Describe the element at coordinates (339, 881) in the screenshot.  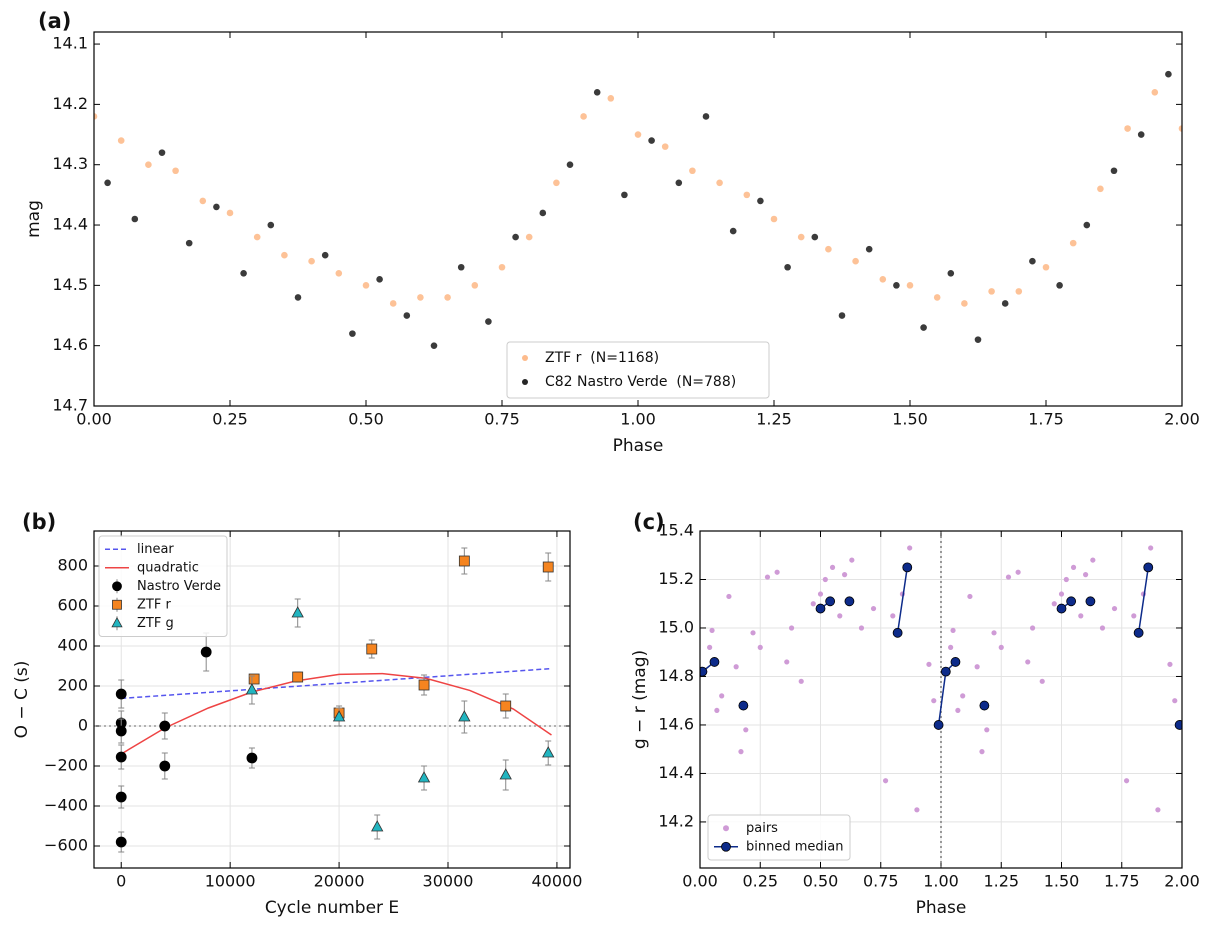
I see `x-tick-label: 20000` at that location.